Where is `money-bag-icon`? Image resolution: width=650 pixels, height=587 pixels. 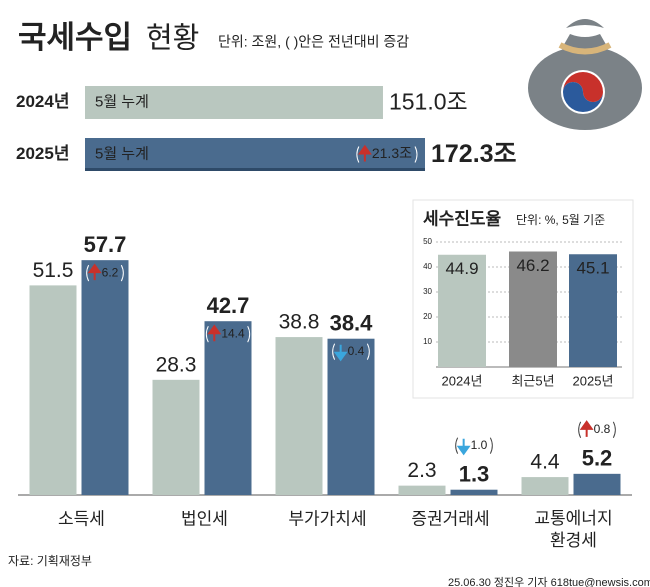
money-bag-icon is located at coordinates (585, 74).